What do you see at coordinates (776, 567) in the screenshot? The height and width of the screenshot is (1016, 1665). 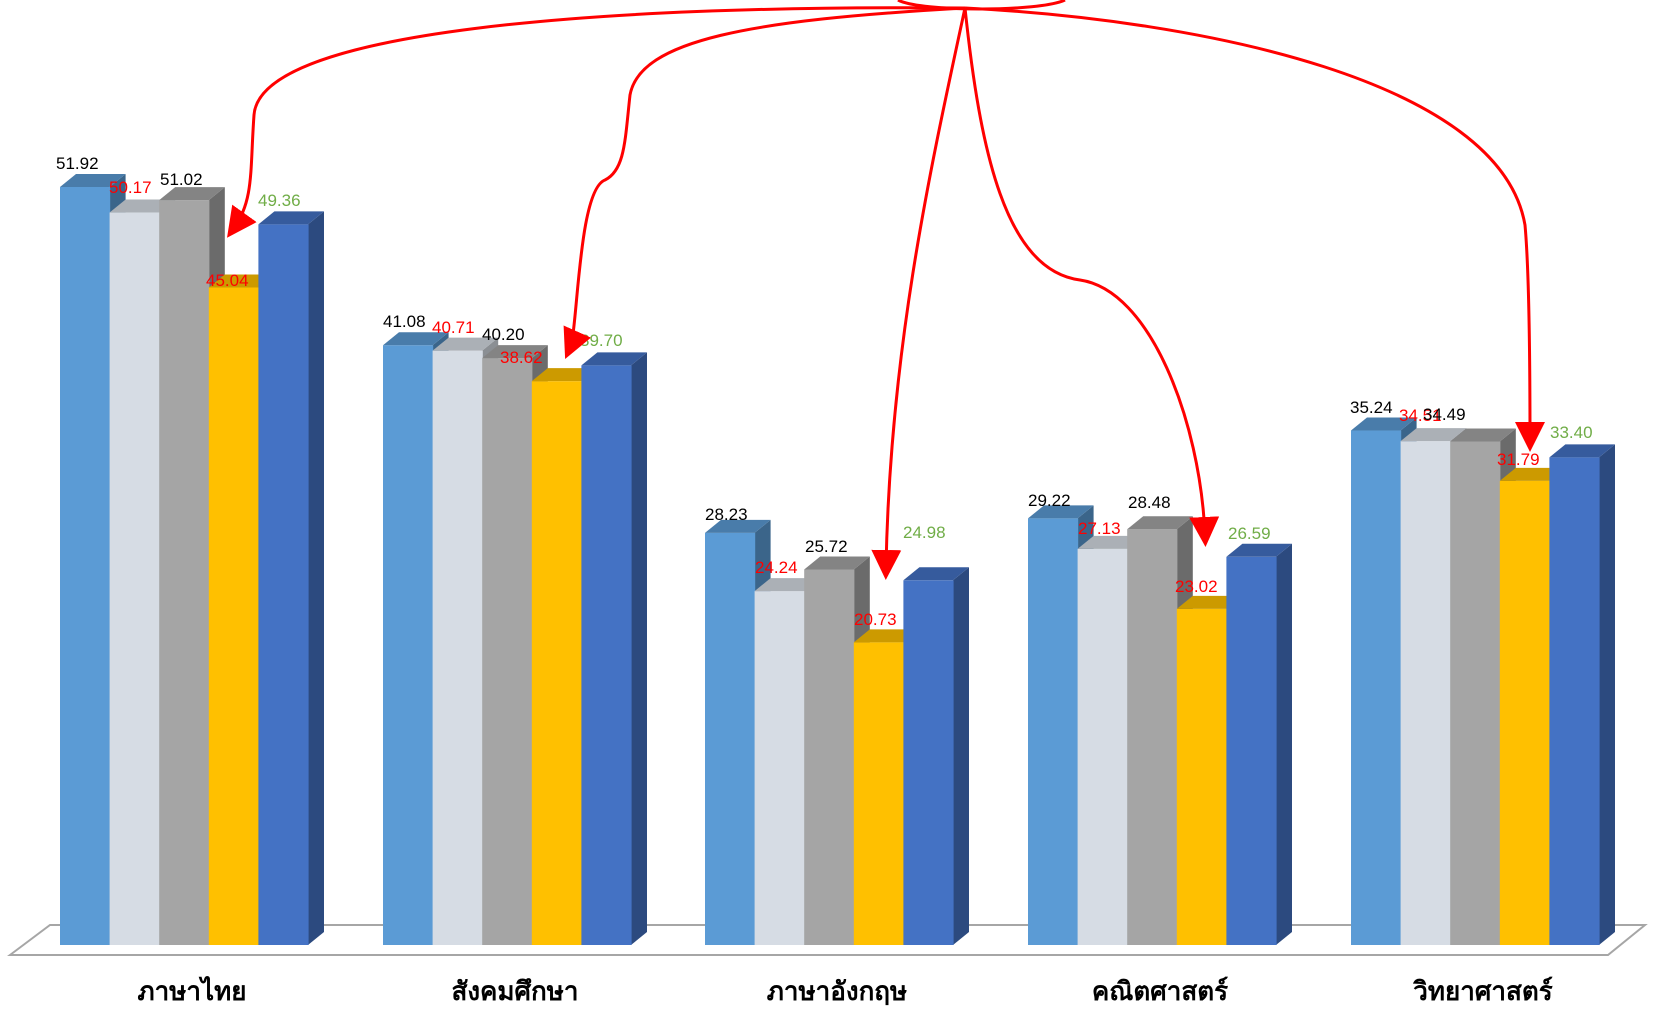 I see `data-label: 24.24` at bounding box center [776, 567].